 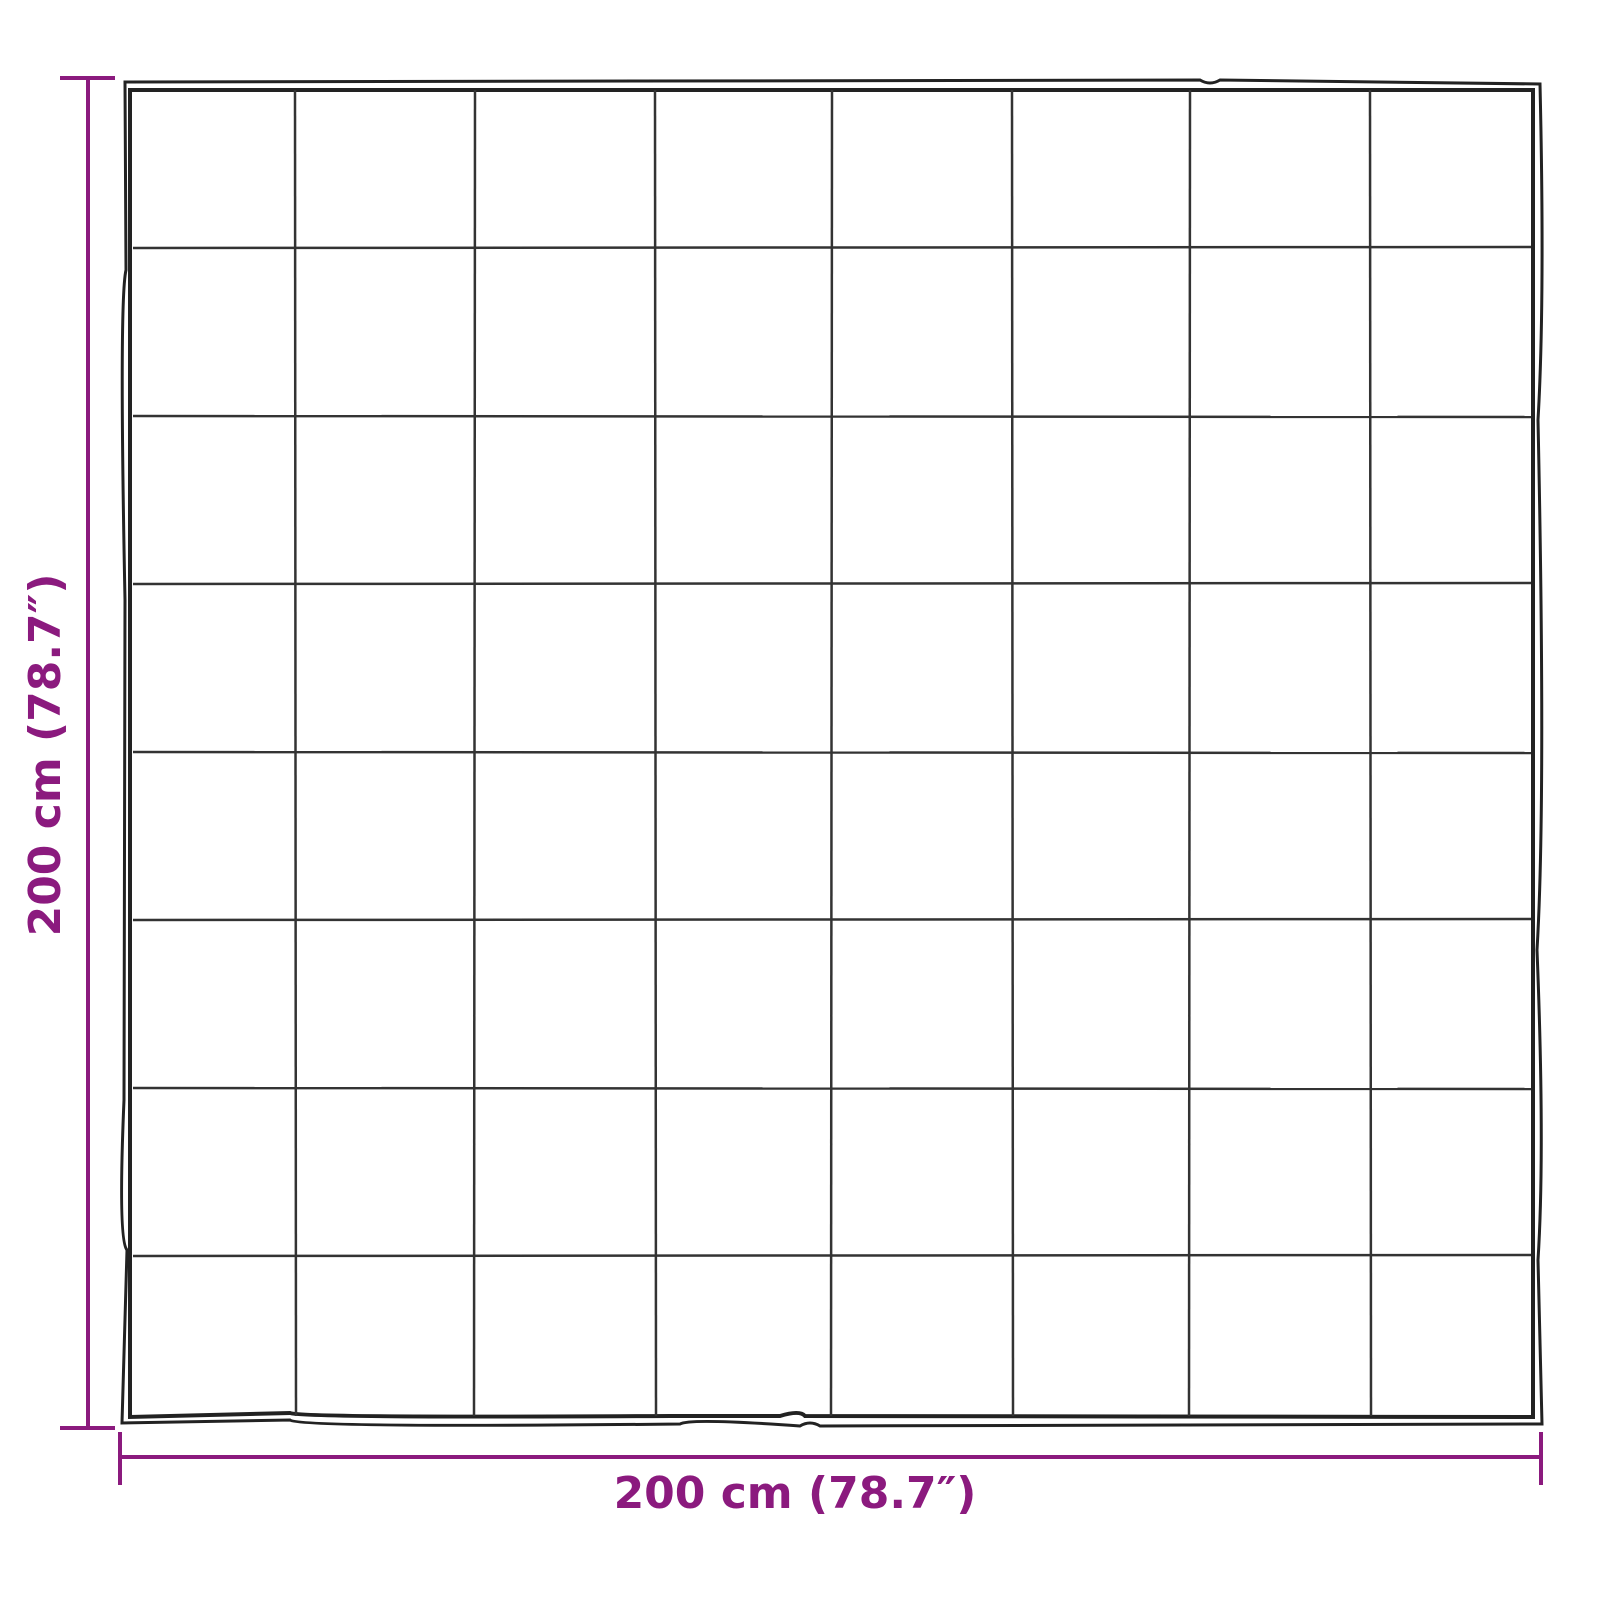 I want to click on height-dimension, so click(x=87, y=753).